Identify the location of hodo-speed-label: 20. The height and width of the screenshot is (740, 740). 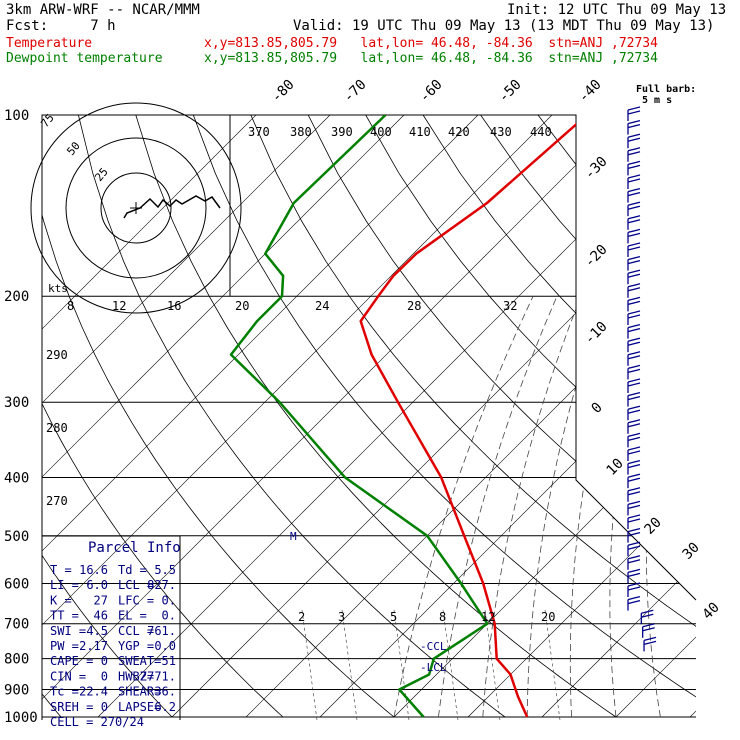
(242, 306).